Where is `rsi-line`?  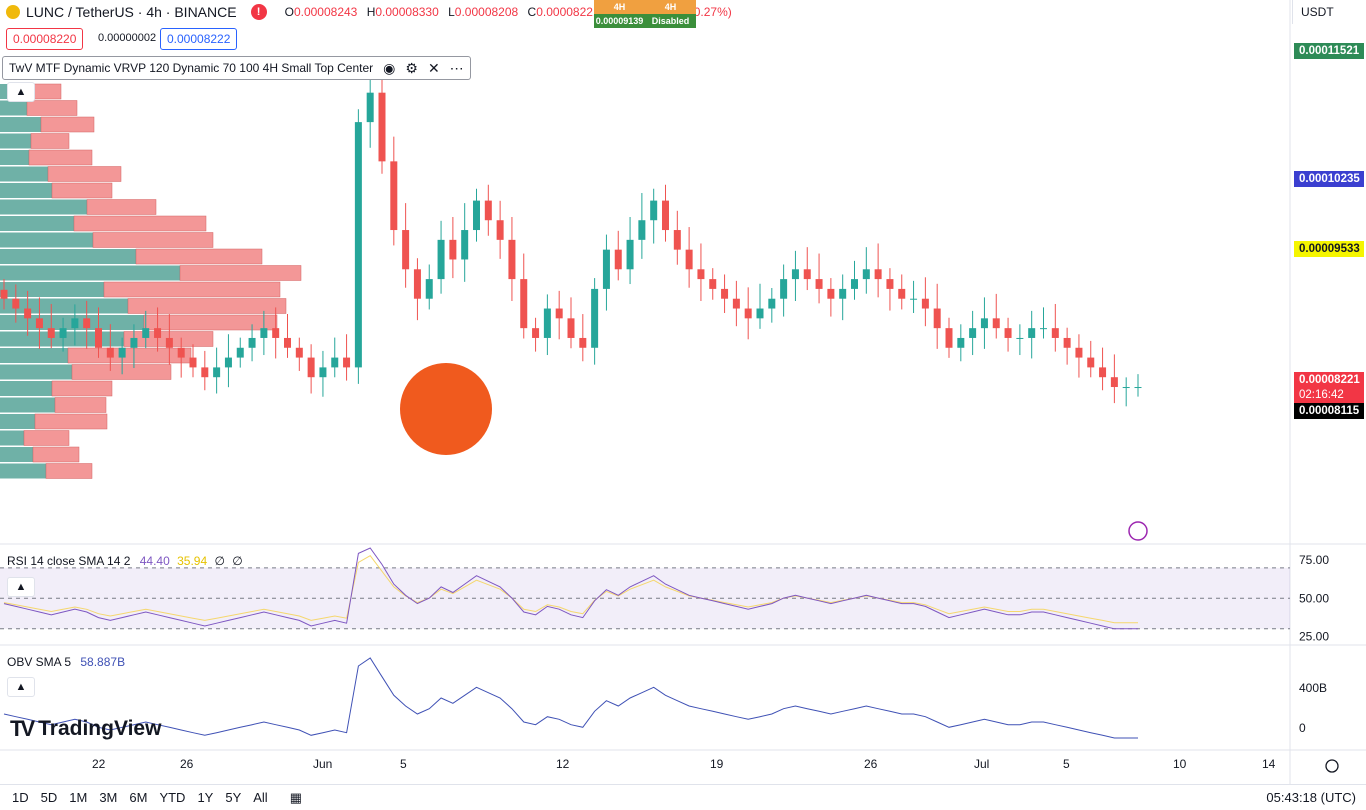
rsi-line is located at coordinates (570, 588).